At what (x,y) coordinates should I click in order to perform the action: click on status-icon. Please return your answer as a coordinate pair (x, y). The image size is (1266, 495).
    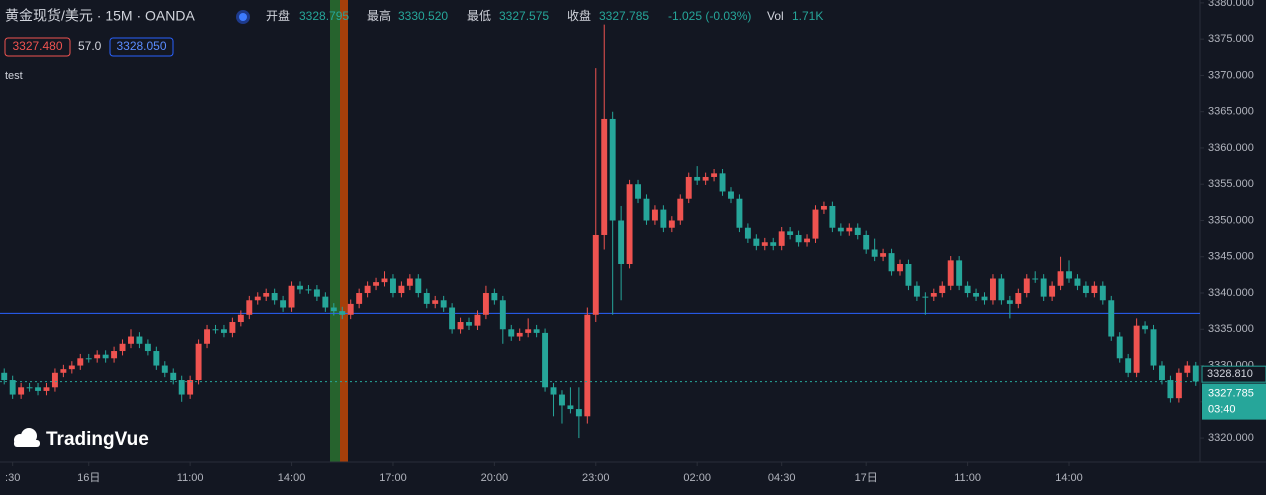
    Looking at the image, I should click on (243, 17).